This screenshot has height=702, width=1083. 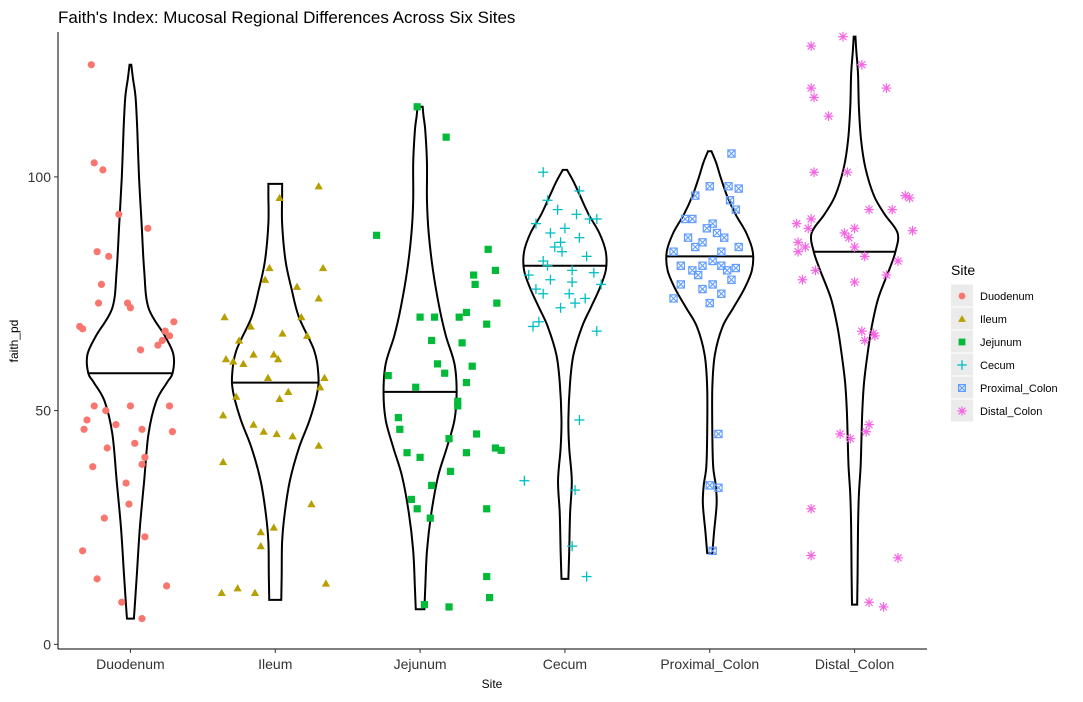 What do you see at coordinates (130, 341) in the screenshot?
I see `violin-duodenum` at bounding box center [130, 341].